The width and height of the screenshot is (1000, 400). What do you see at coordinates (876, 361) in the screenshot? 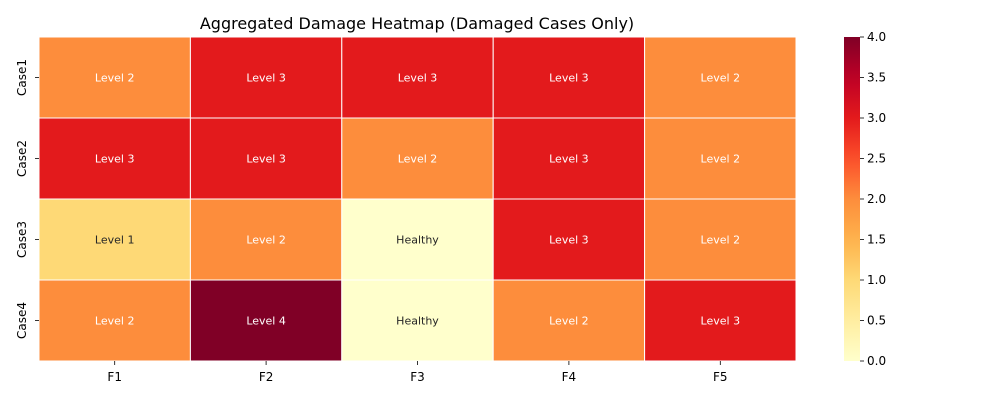
I see `colorbar-tick-label: 0.0` at bounding box center [876, 361].